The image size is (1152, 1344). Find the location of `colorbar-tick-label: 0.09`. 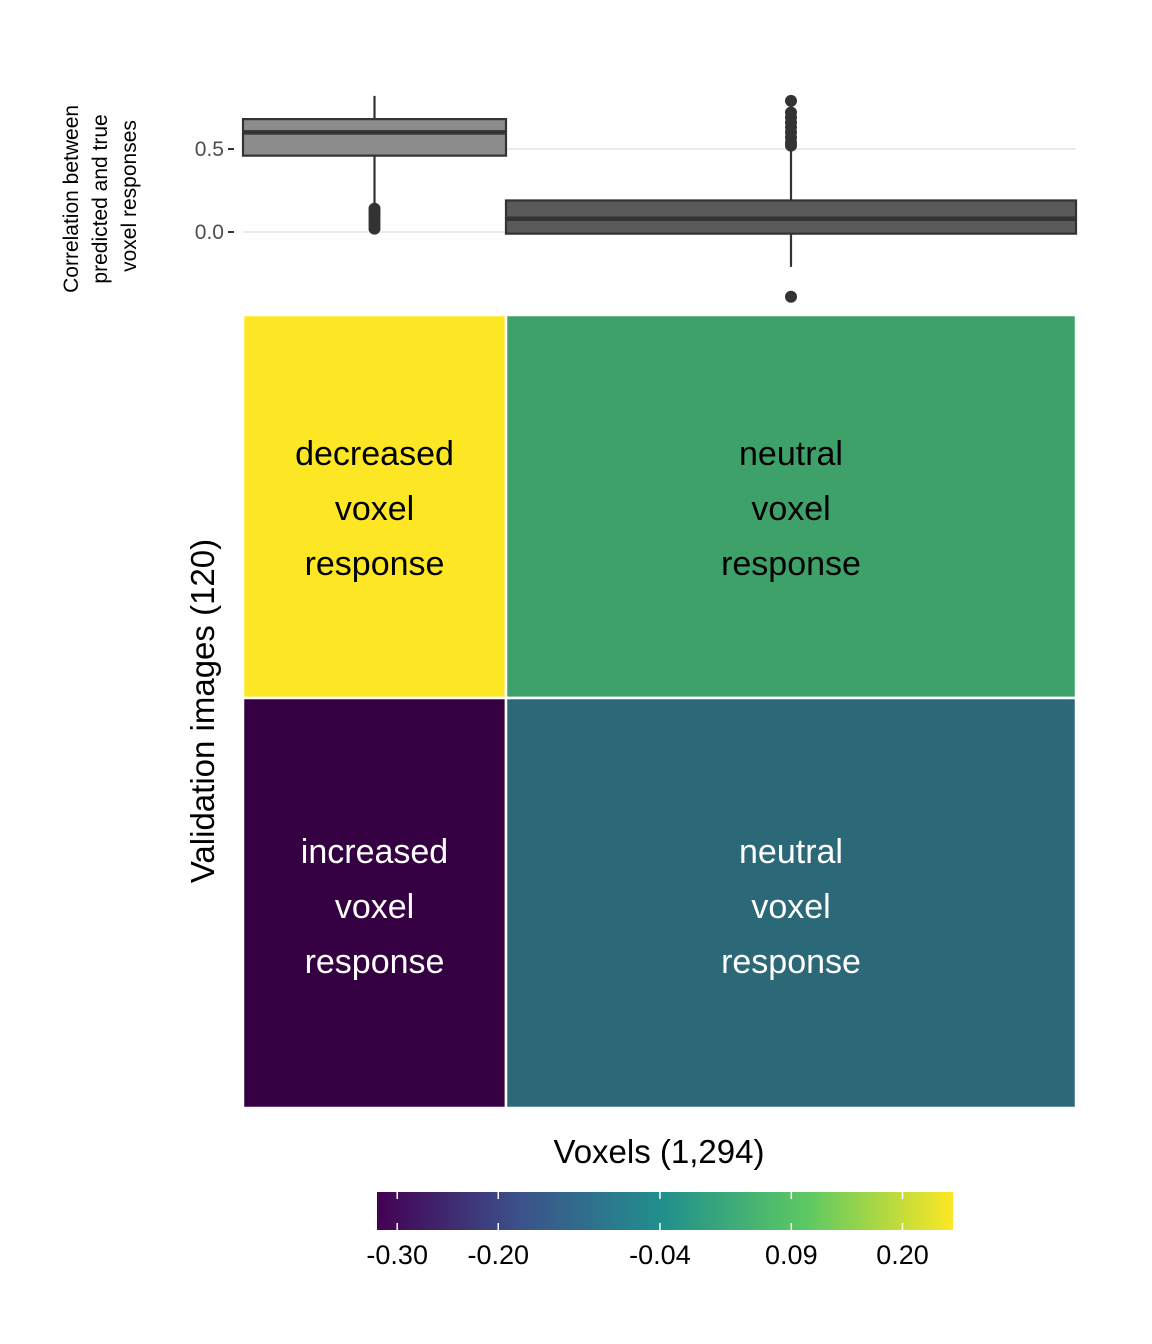

colorbar-tick-label: 0.09 is located at coordinates (791, 1255).